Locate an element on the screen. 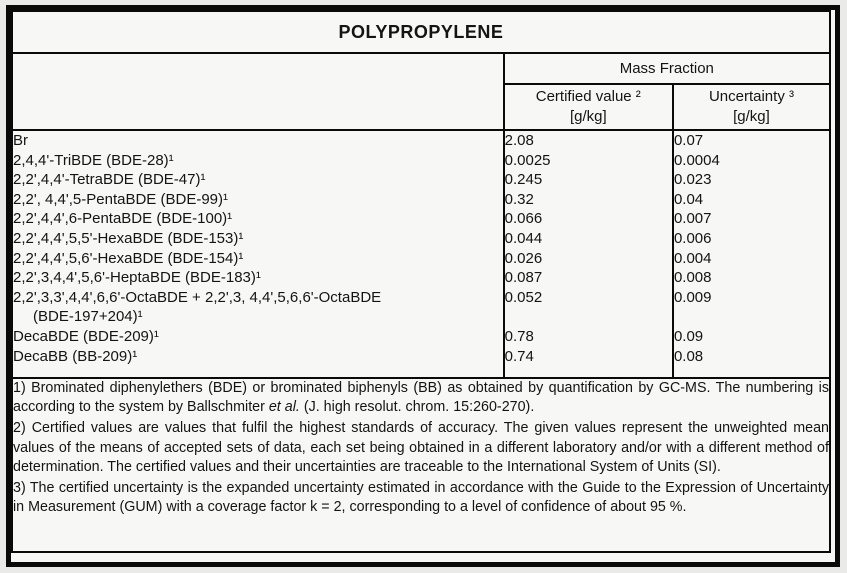 This screenshot has width=847, height=573. uncertainty-value: 0.006 is located at coordinates (692, 238).